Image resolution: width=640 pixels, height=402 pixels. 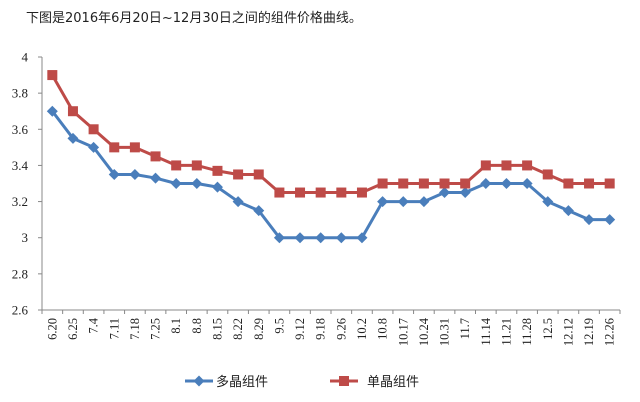 What do you see at coordinates (114, 328) in the screenshot?
I see `x-tick-label: 7.11` at bounding box center [114, 328].